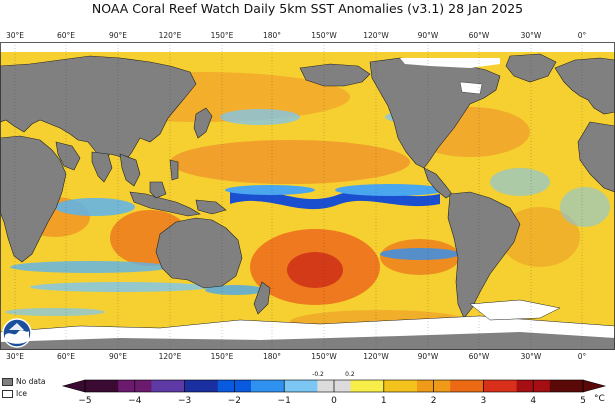 This screenshot has width=615, height=410. Describe the element at coordinates (334, 401) in the screenshot. I see `colorbar-tick-label: 0` at that location.